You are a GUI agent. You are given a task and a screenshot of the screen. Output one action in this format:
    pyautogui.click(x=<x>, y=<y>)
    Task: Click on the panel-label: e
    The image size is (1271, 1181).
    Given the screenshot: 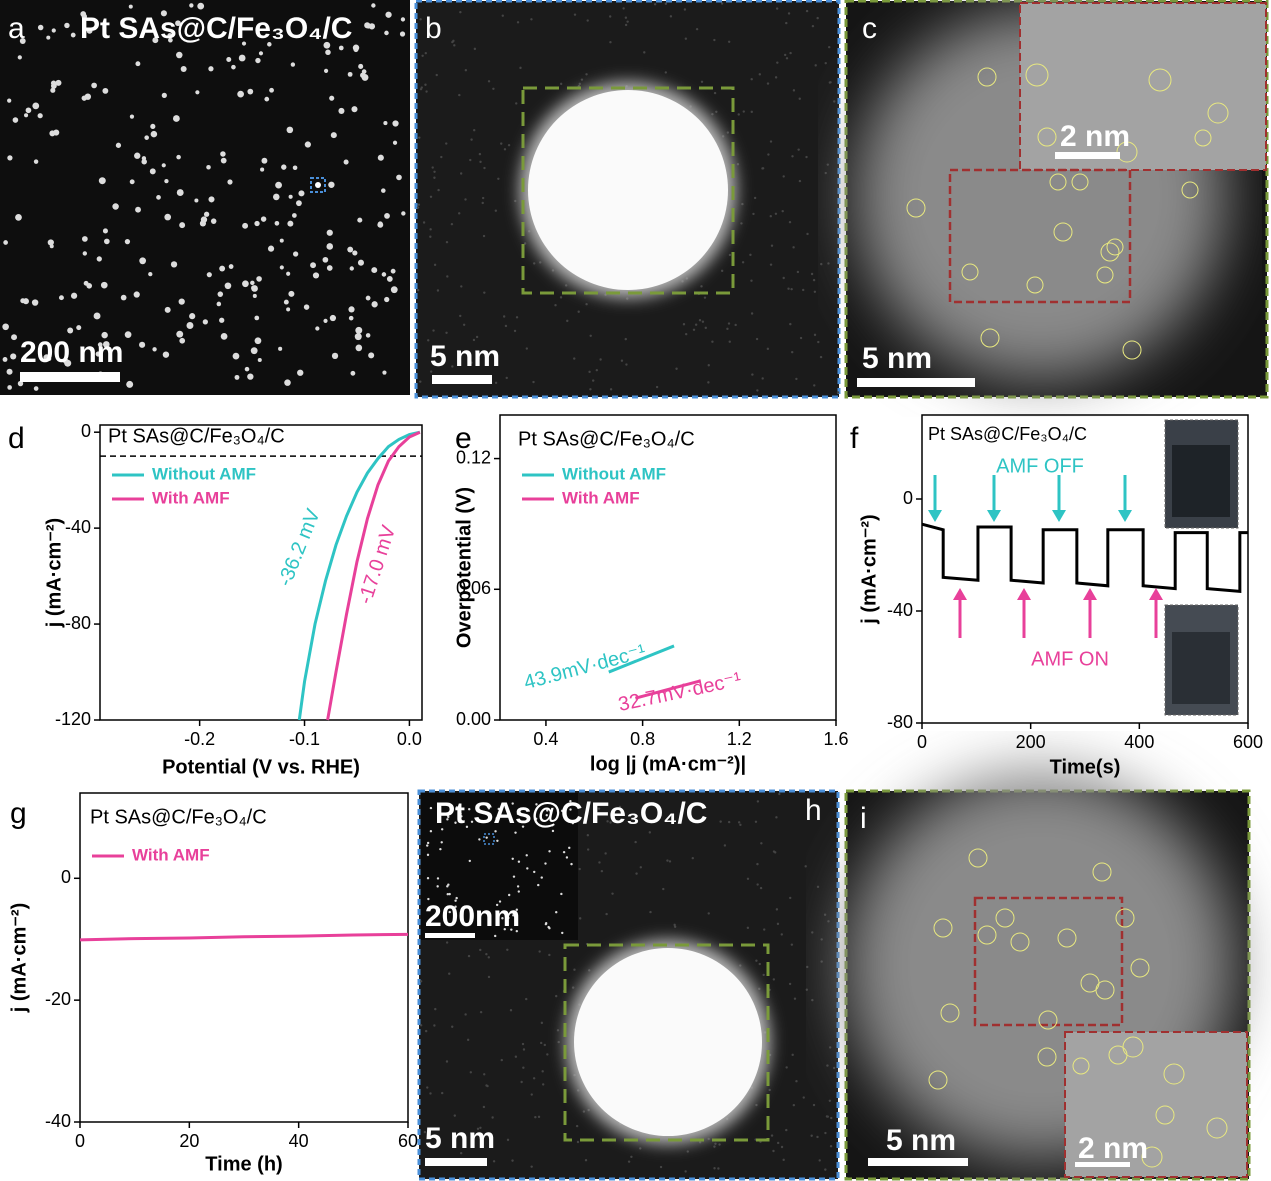 What is the action you would take?
    pyautogui.click(x=463, y=438)
    